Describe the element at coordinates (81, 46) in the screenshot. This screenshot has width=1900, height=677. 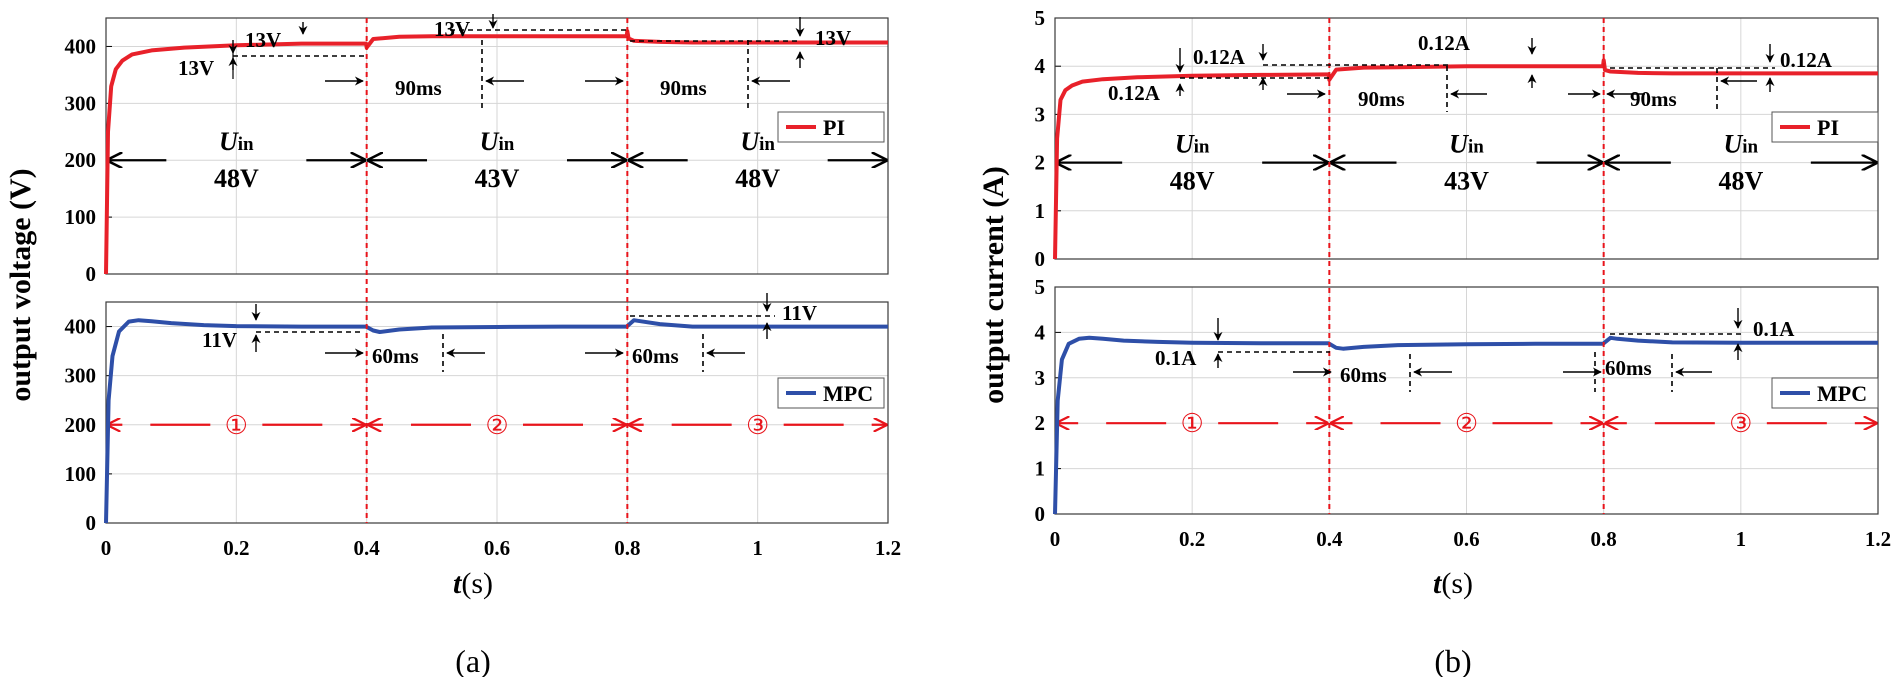
I see `y-tick-label: 400` at that location.